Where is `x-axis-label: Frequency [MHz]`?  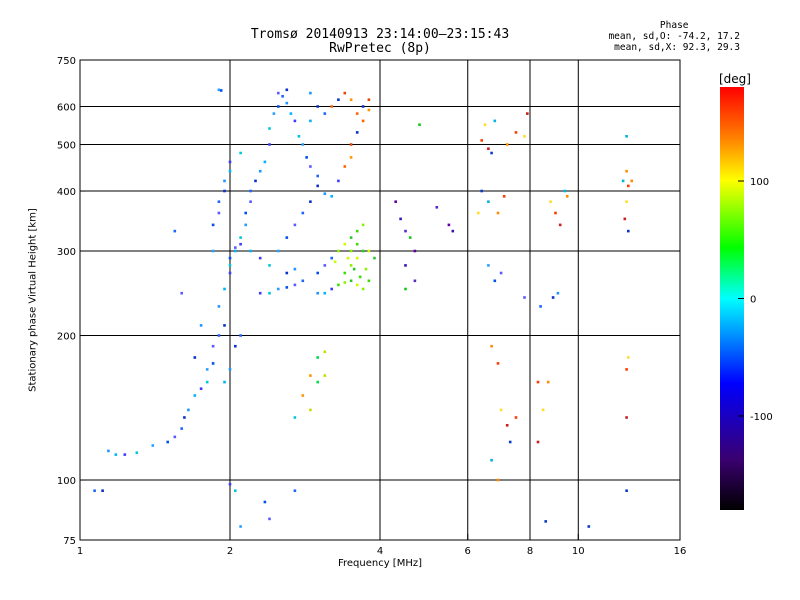
x-axis-label: Frequency [MHz] is located at coordinates (380, 563).